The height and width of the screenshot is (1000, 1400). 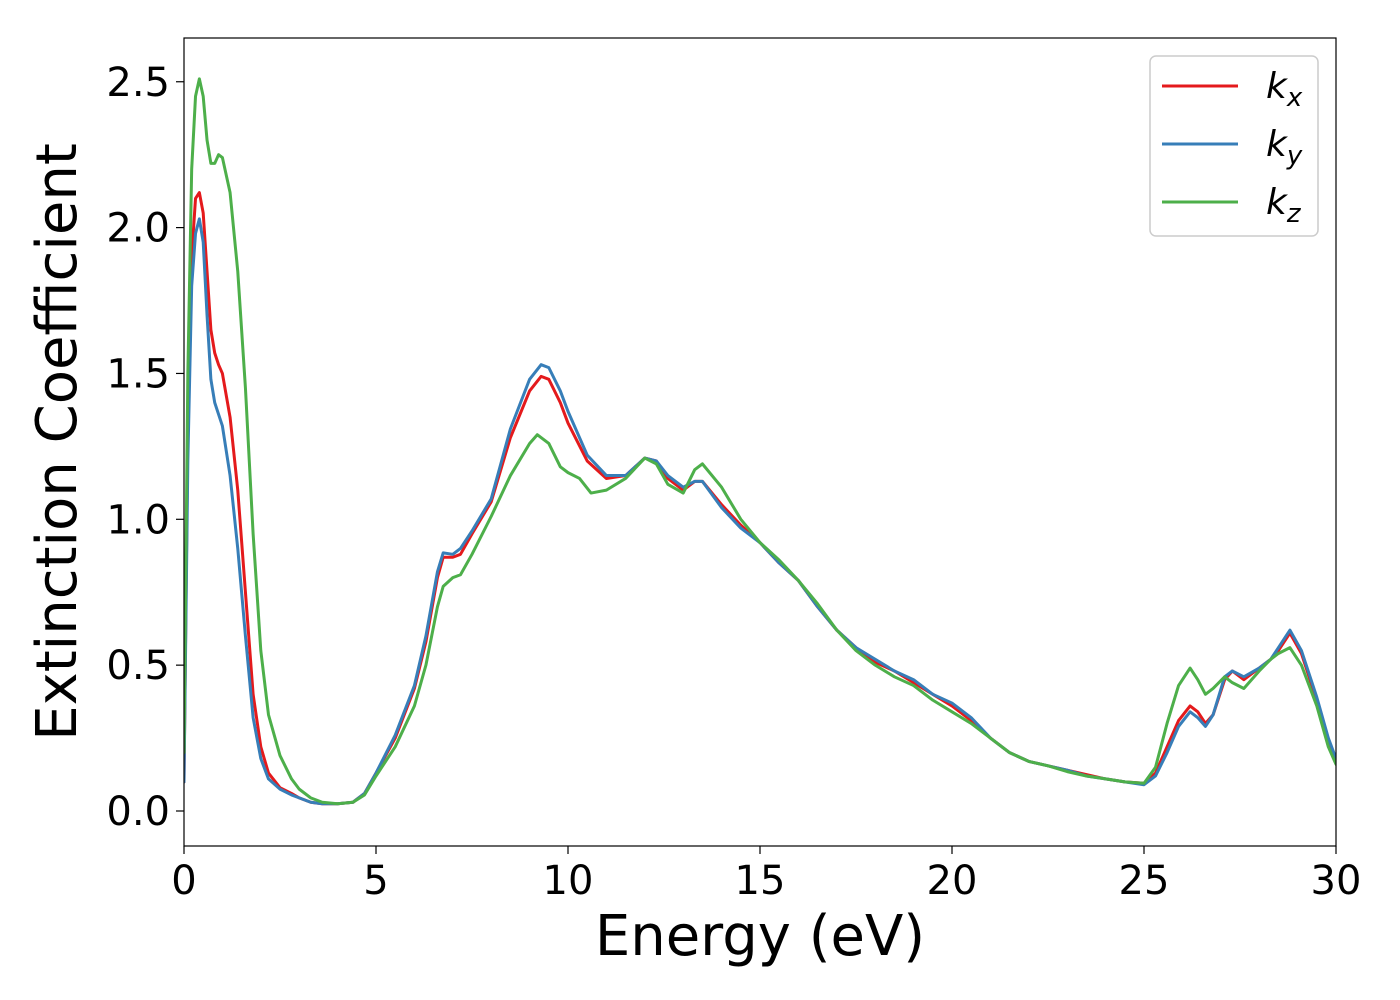 What do you see at coordinates (1336, 881) in the screenshot?
I see `x-tick-label: 30` at bounding box center [1336, 881].